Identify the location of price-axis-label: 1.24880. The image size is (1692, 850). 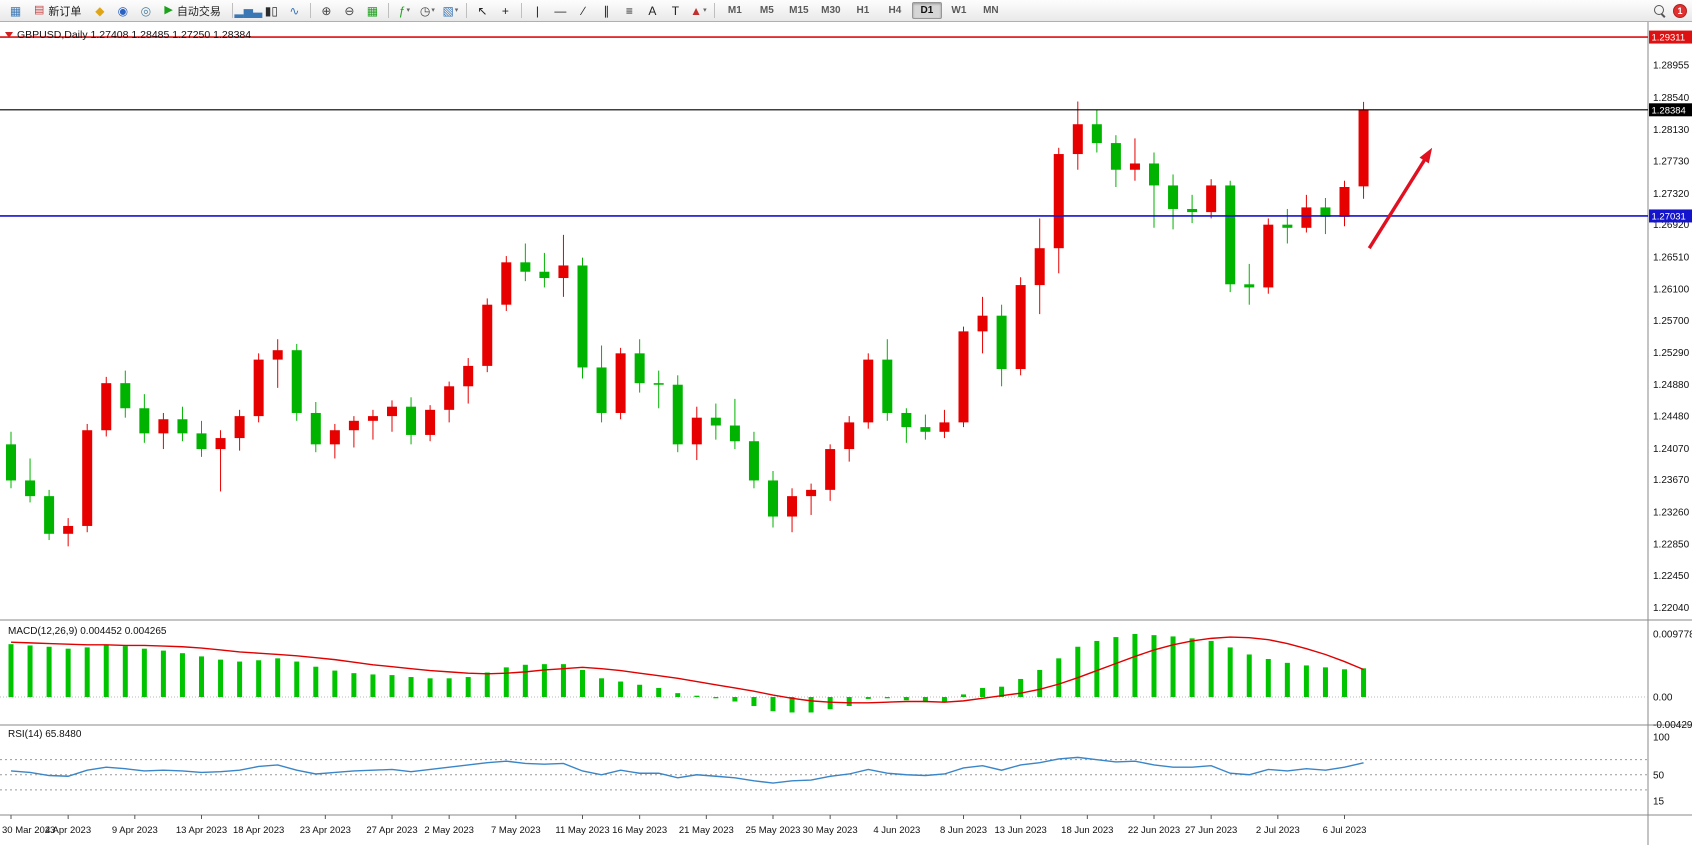
(1671, 385).